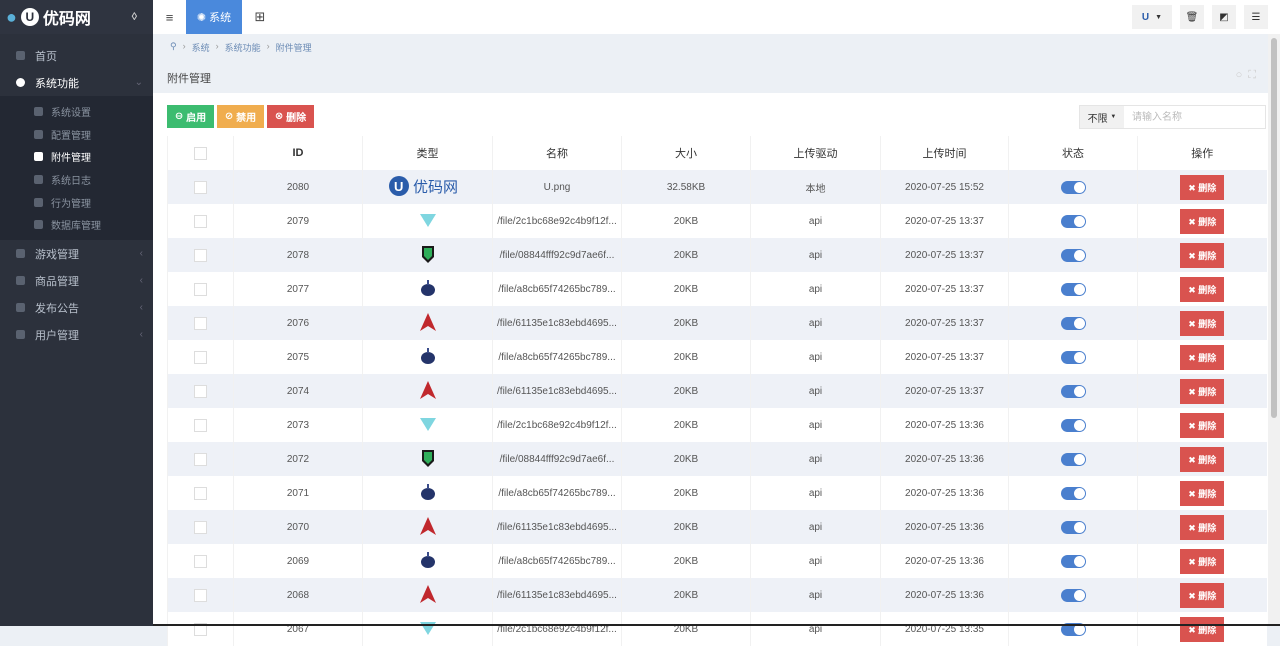  I want to click on chevron-down-icon: ⌄, so click(138, 82).